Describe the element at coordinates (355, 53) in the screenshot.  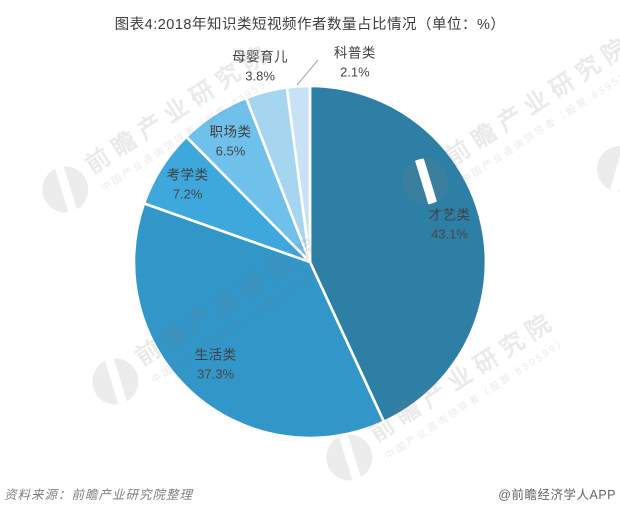
I see `slice-label-6: 科普类` at that location.